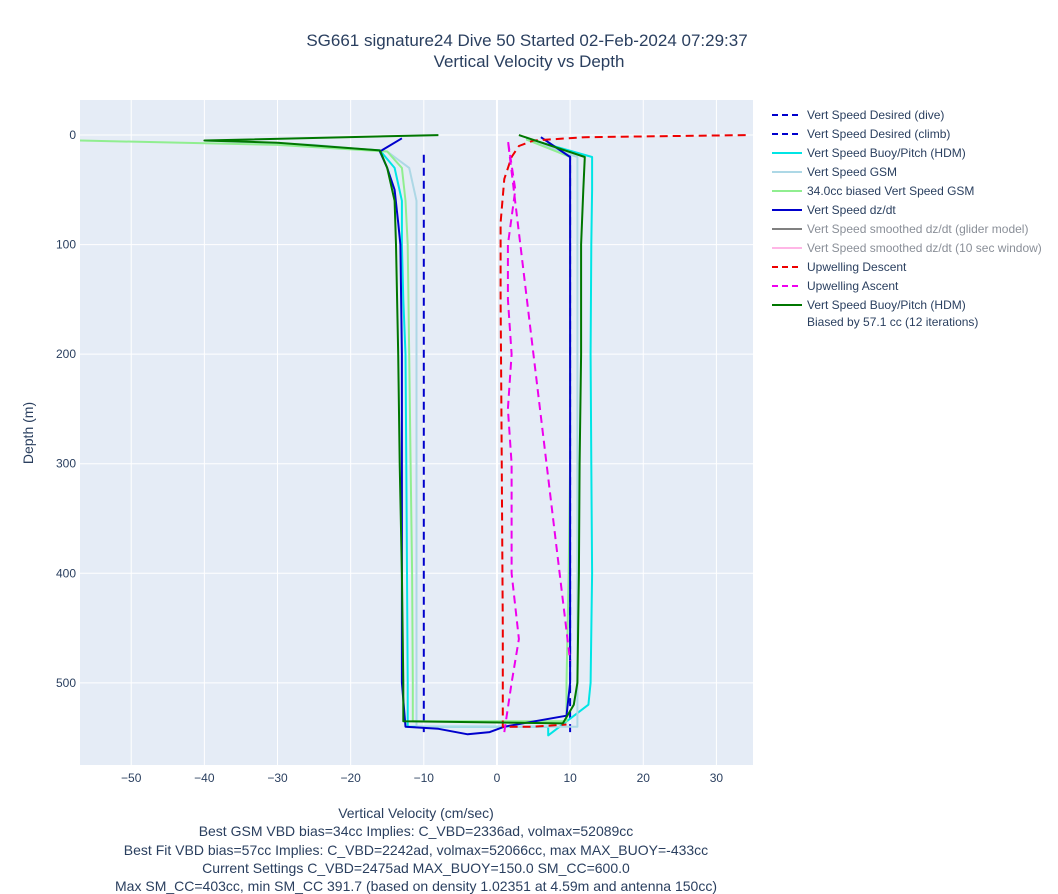 Image resolution: width=1058 pixels, height=894 pixels. I want to click on x-axis-ticks: −50 −40 −30 −20 −10 0 10 20 30, so click(422, 778).